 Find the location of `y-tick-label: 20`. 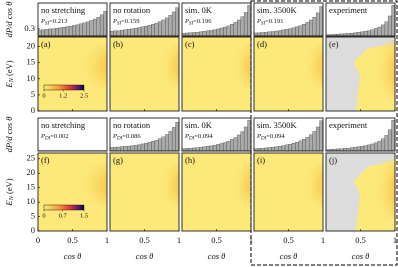

y-tick-label: 20 is located at coordinates (31, 172).